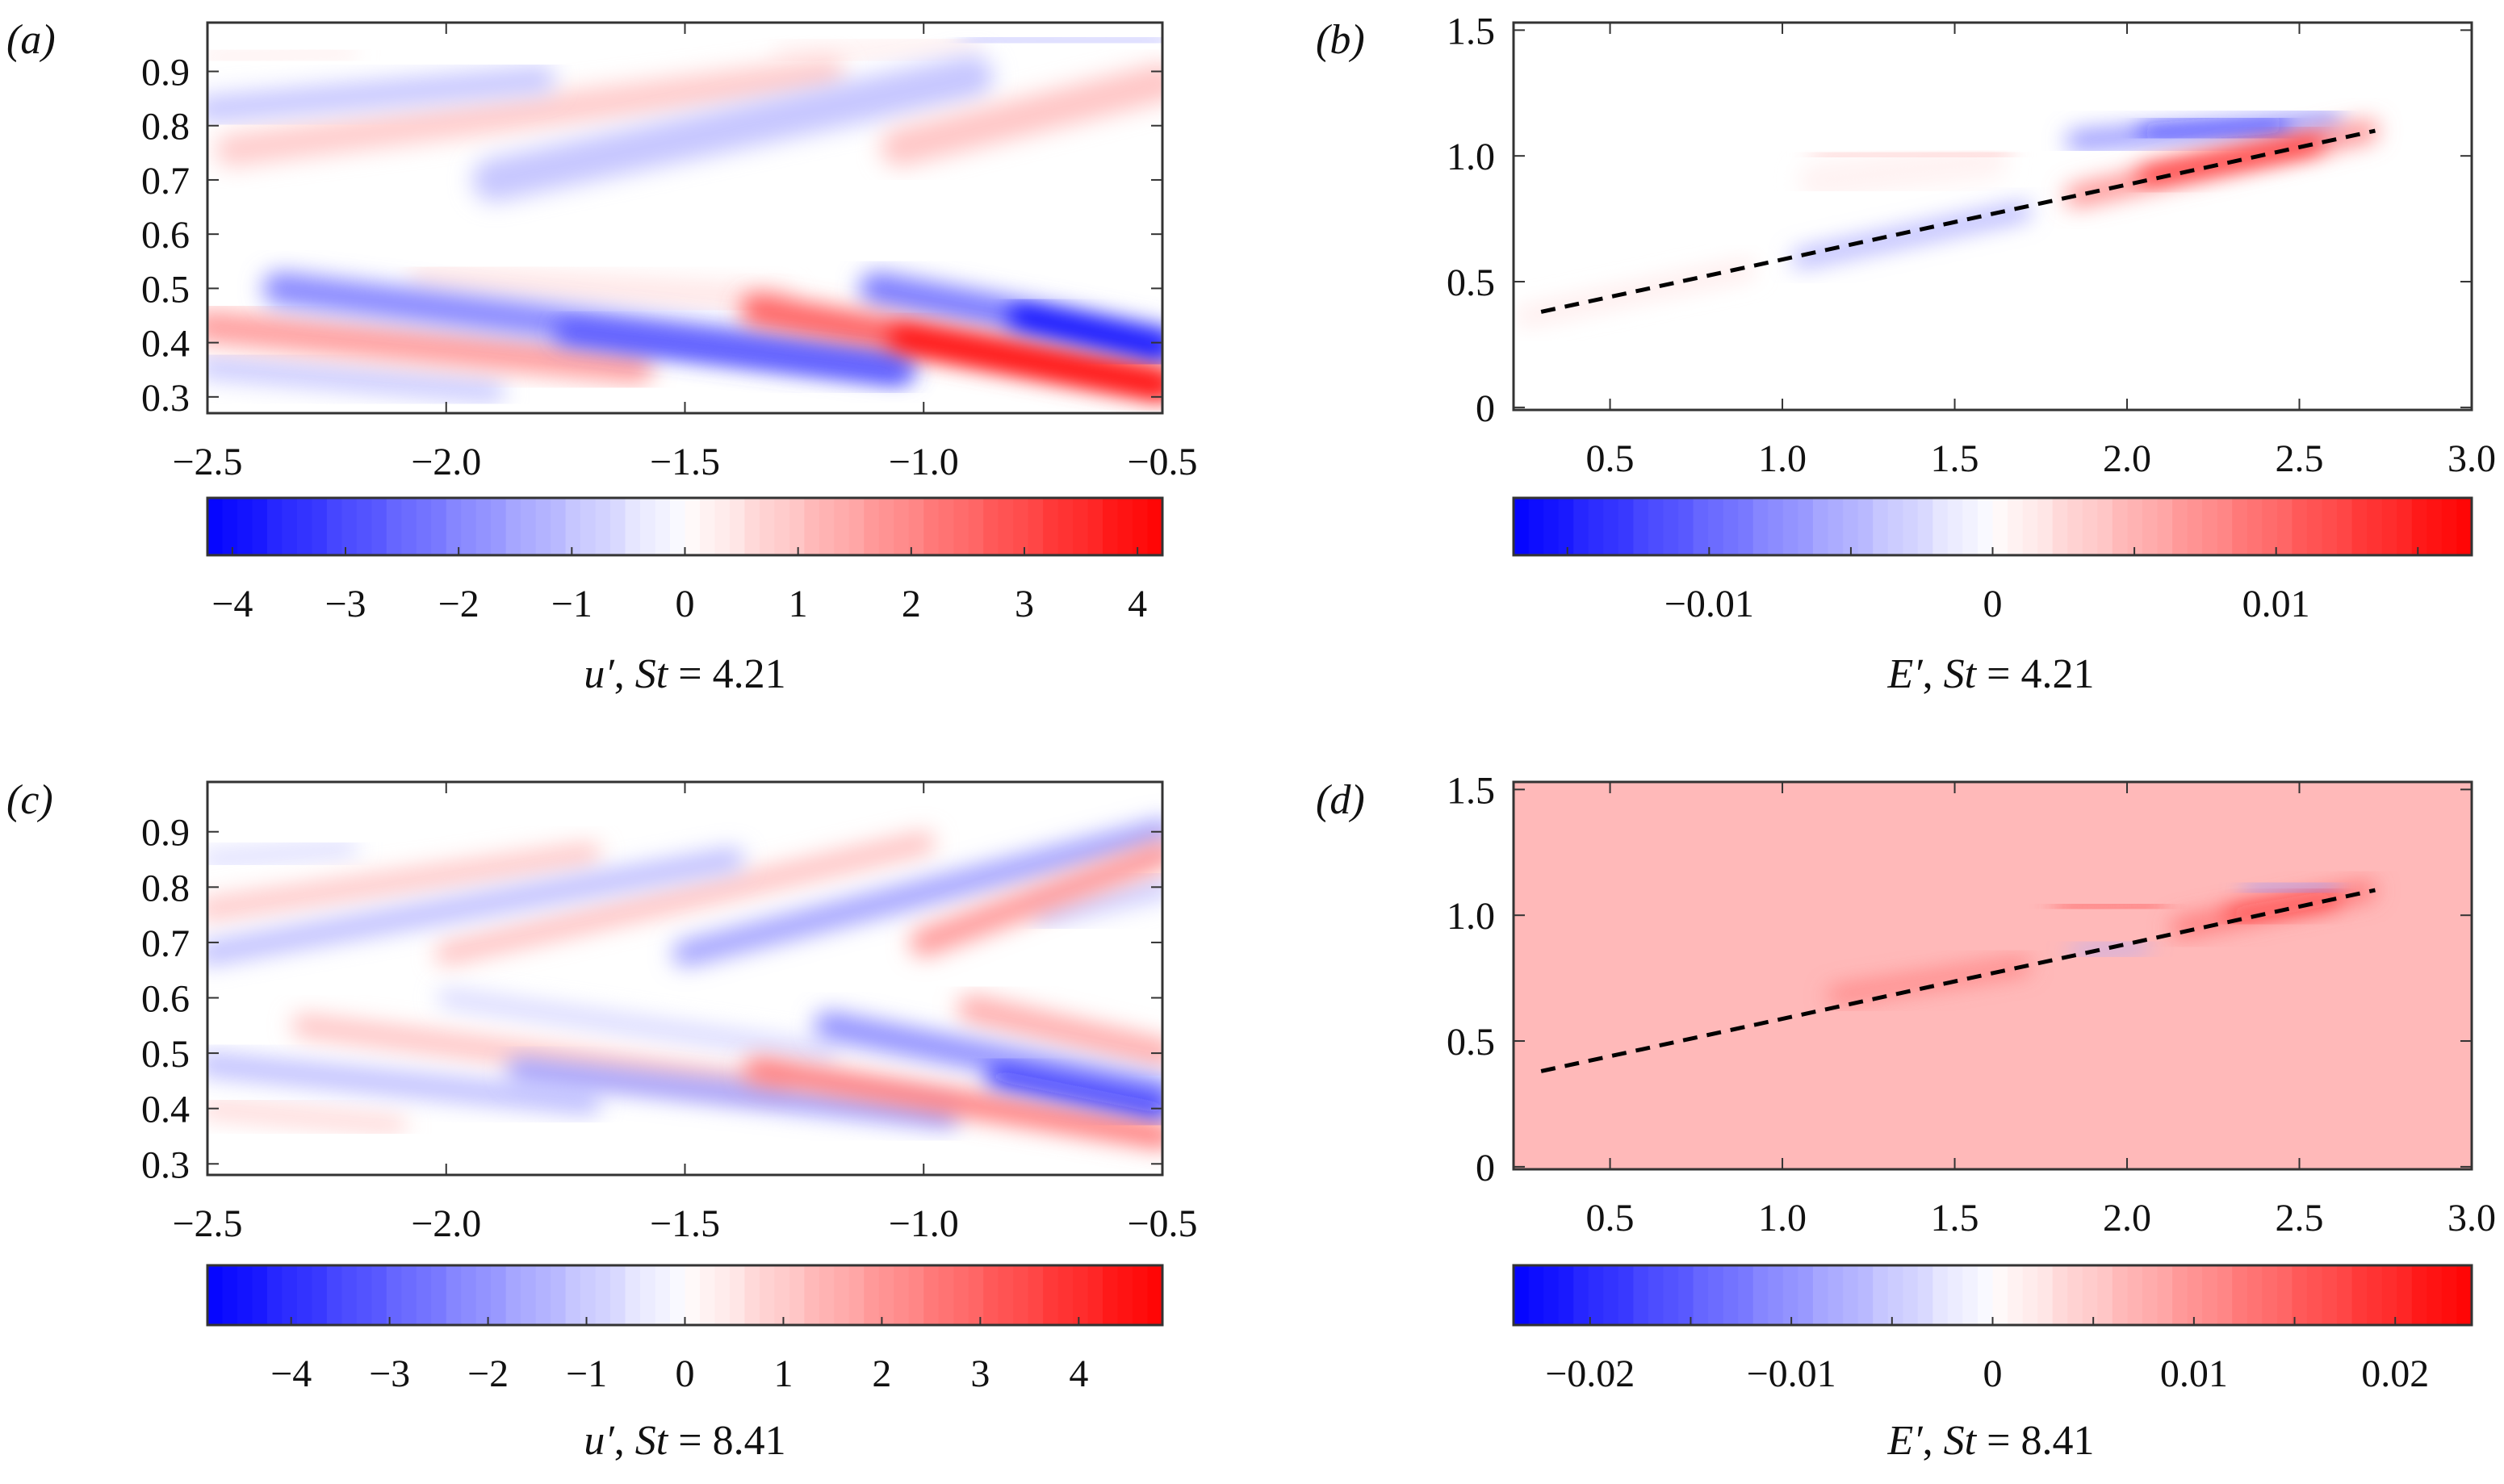 The width and height of the screenshot is (2504, 1484). I want to click on x-tick-label: −0.5, so click(1162, 1223).